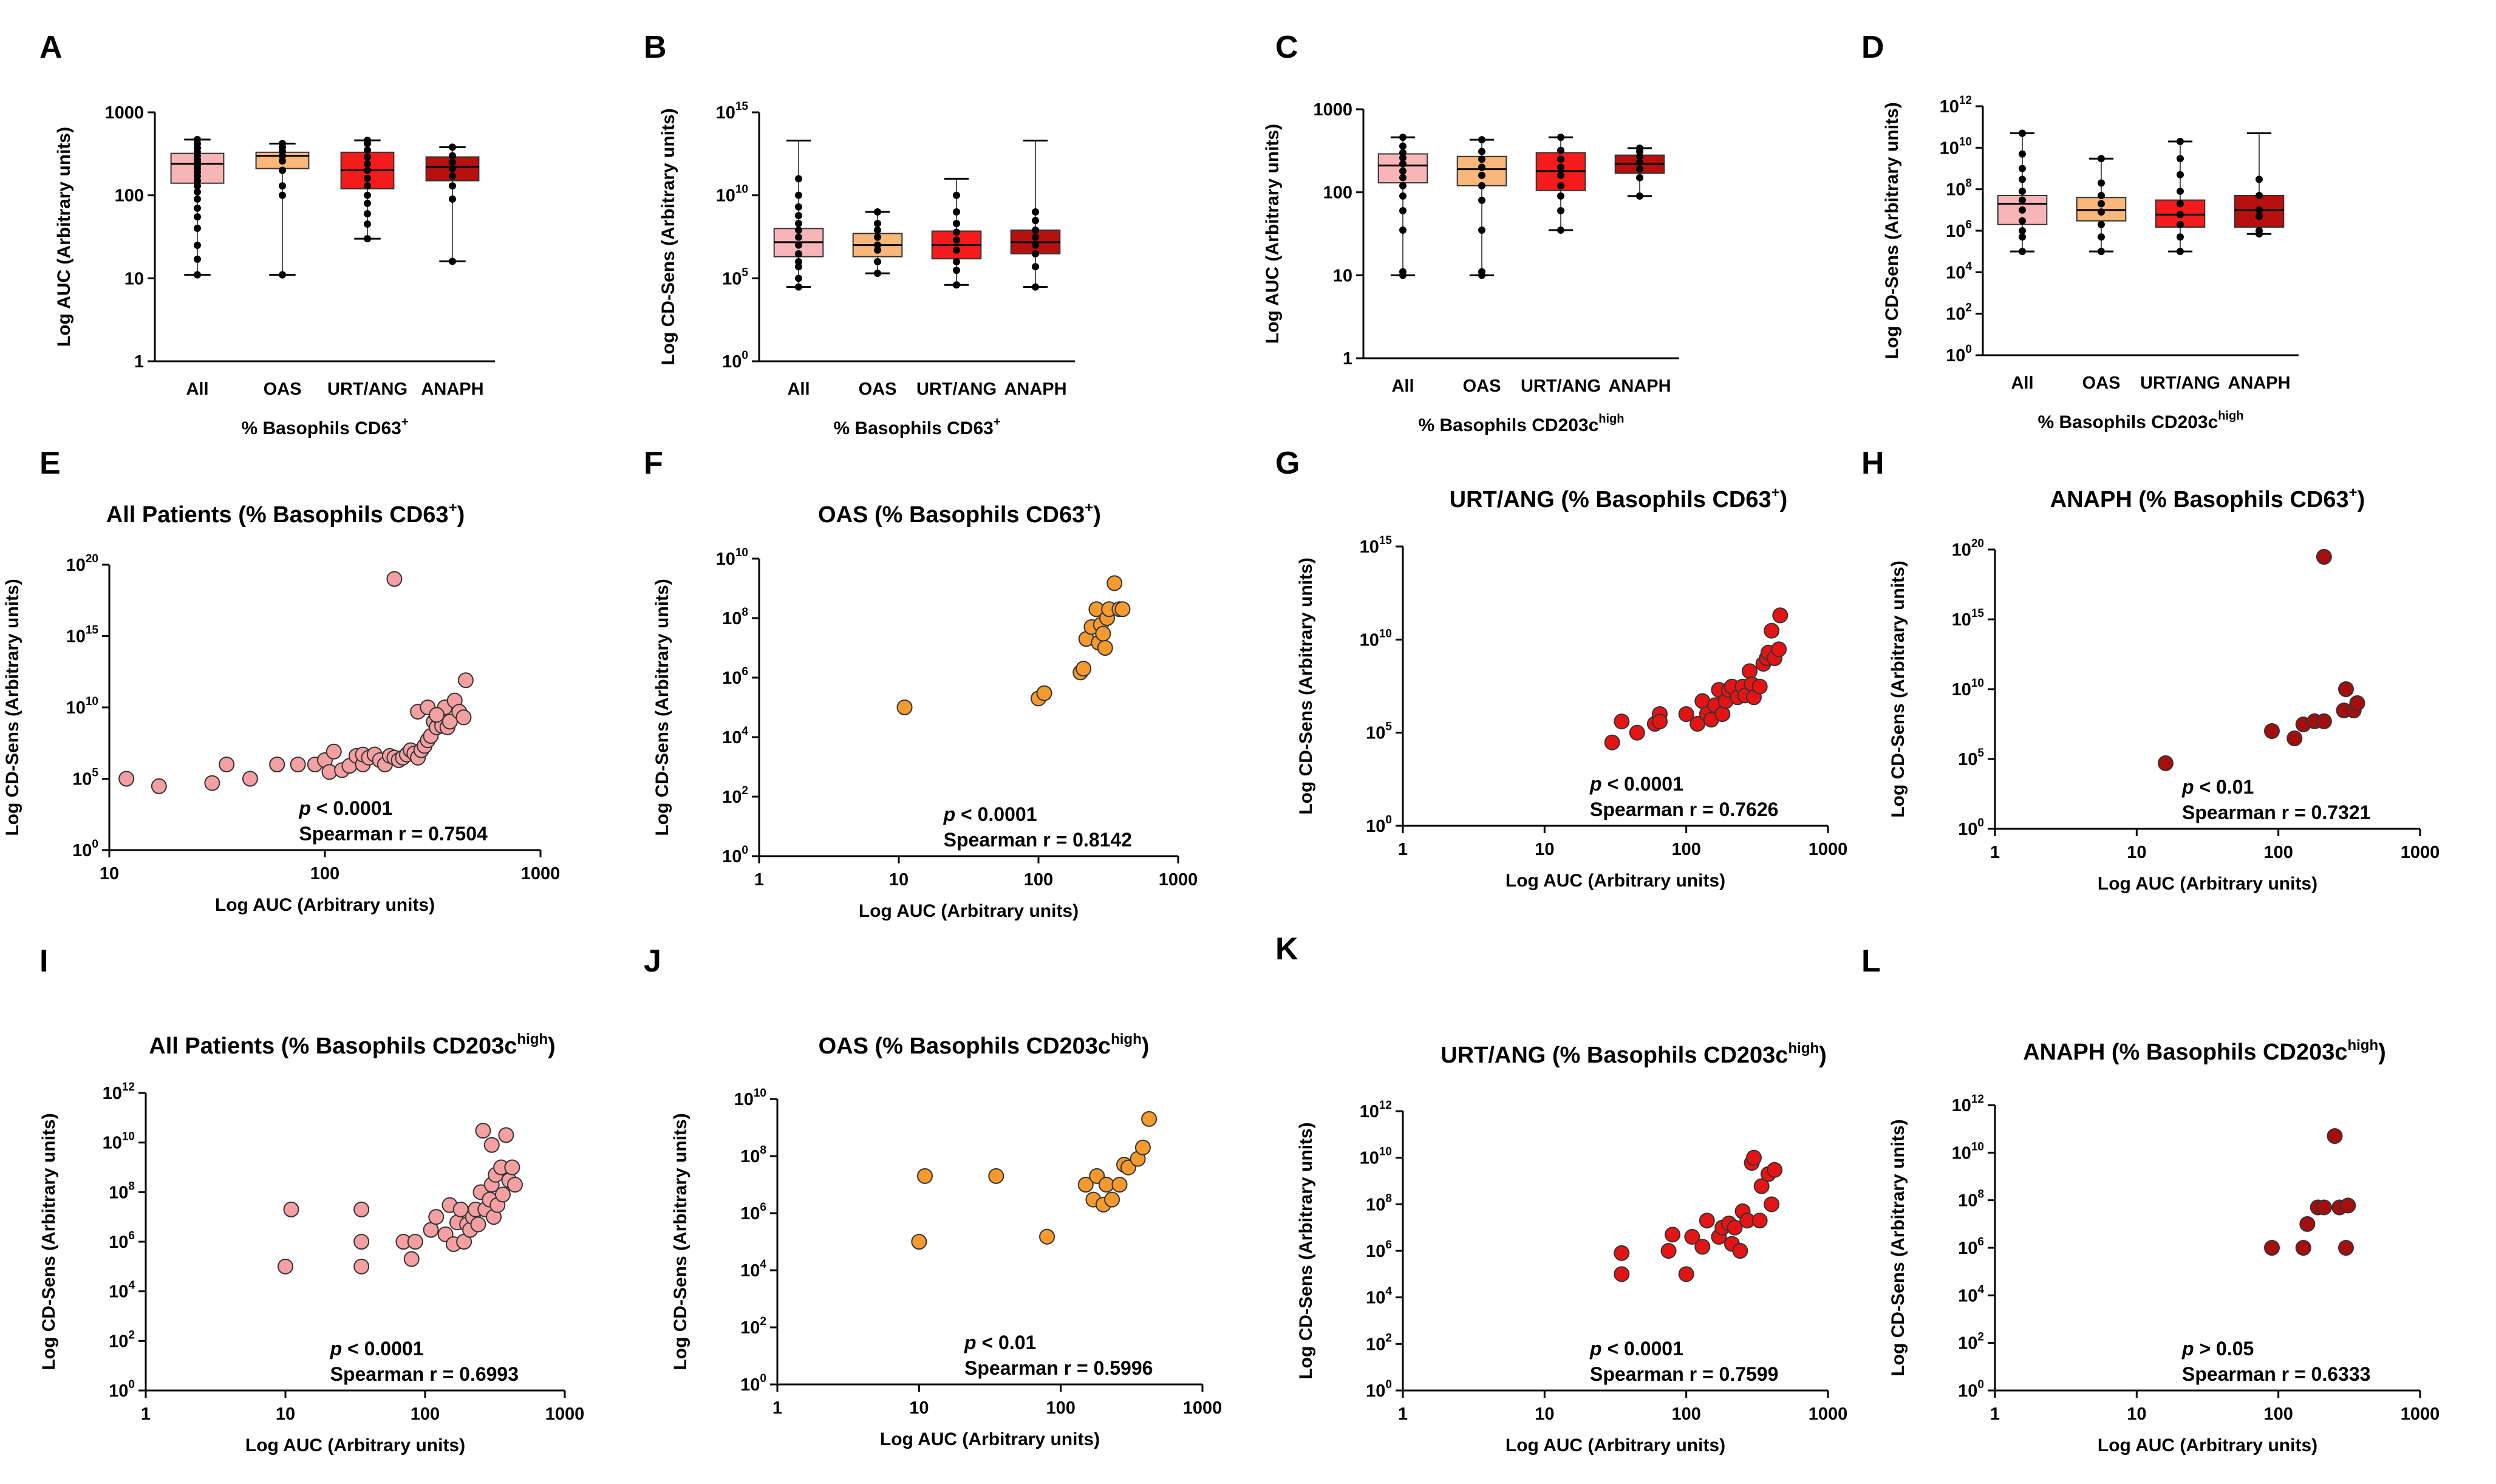  Describe the element at coordinates (1379, 732) in the screenshot. I see `y-tick-label: 10⁵` at that location.